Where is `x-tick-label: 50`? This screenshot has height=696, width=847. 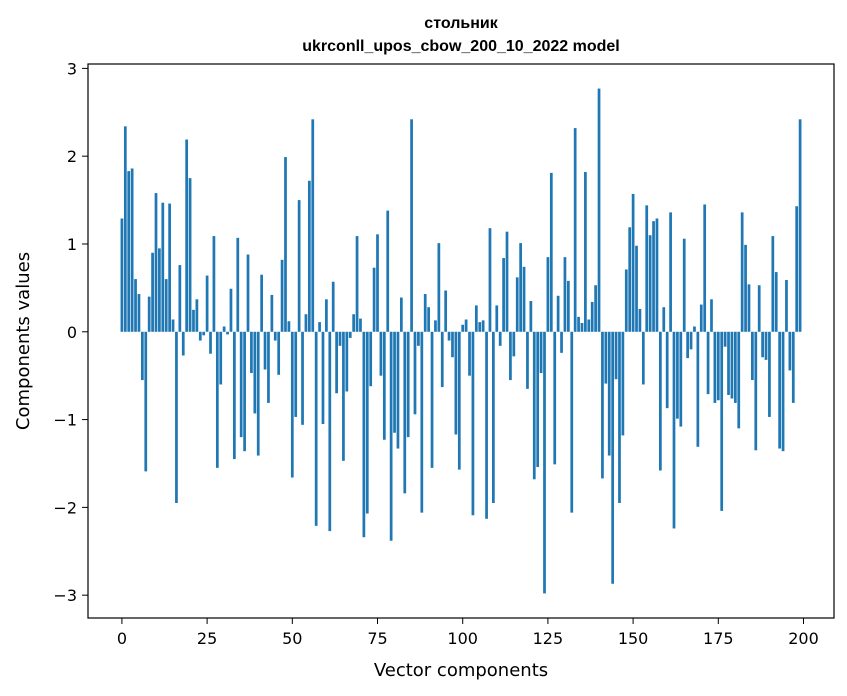
x-tick-label: 50 is located at coordinates (292, 638).